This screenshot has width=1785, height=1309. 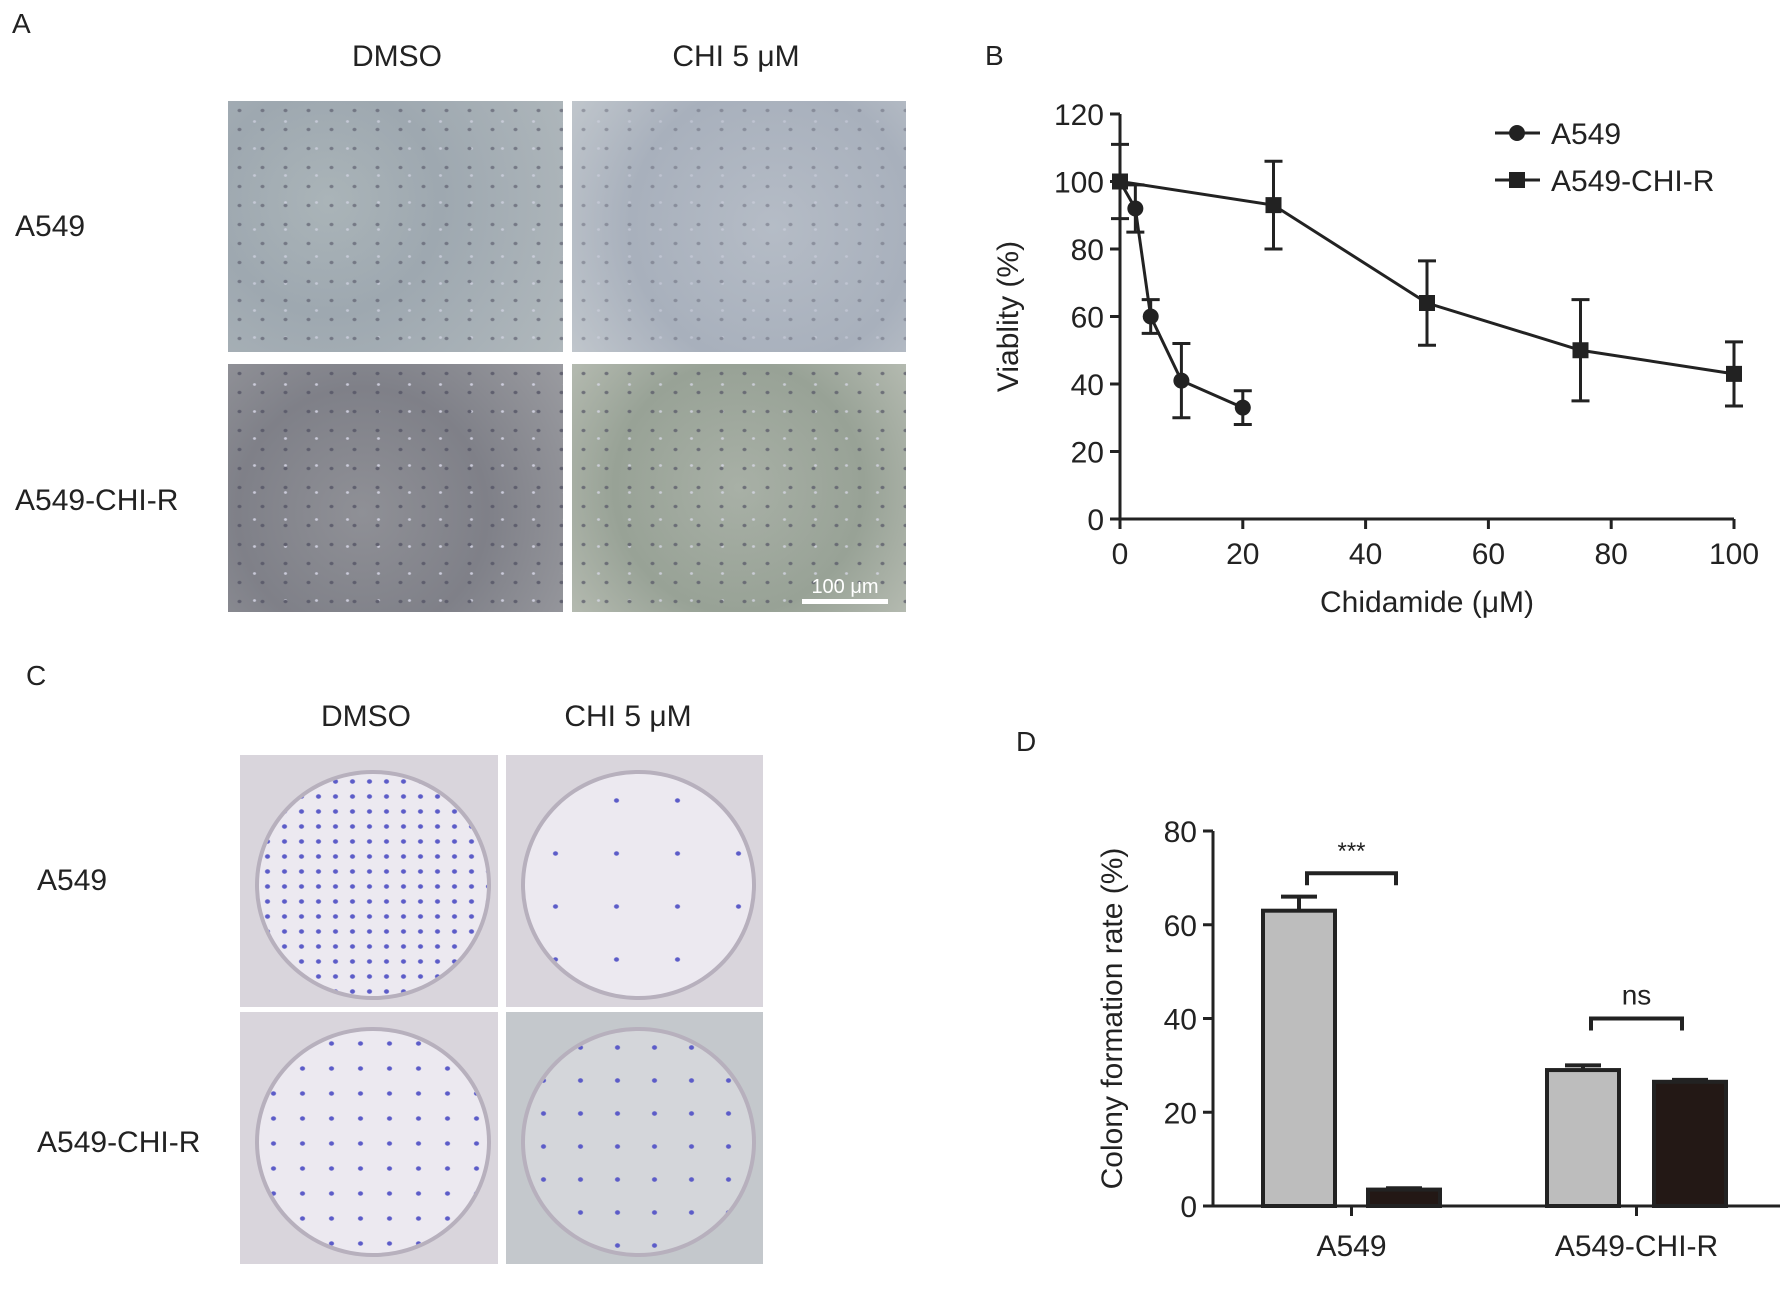 What do you see at coordinates (1120, 554) in the screenshot?
I see `x-tick-label: 0` at bounding box center [1120, 554].